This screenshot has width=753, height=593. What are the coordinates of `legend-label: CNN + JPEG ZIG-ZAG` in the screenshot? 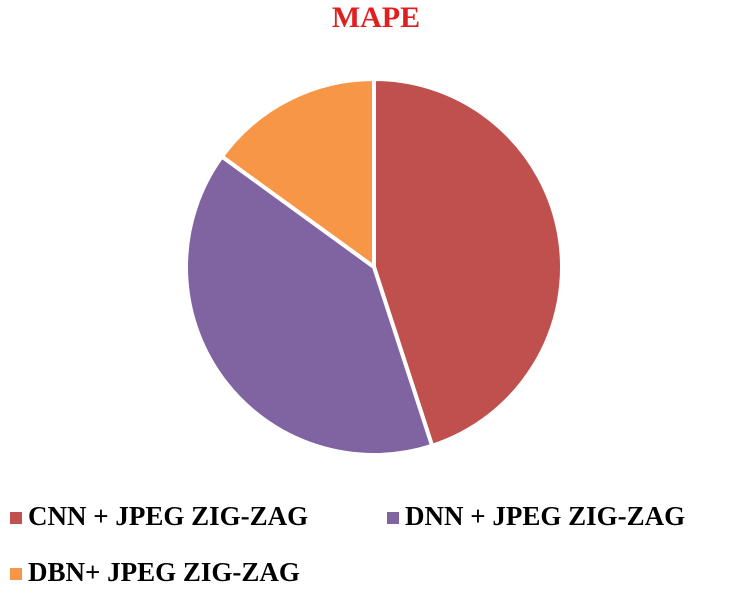 It's located at (168, 516).